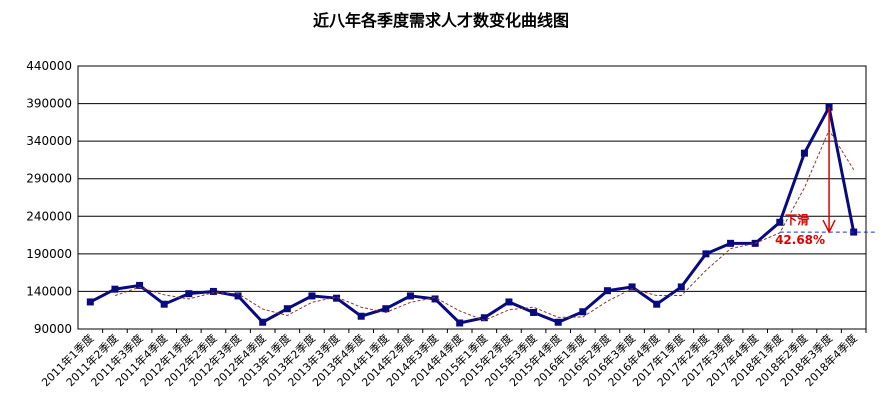 This screenshot has height=419, width=883. I want to click on y-tick-label: 340000, so click(49, 141).